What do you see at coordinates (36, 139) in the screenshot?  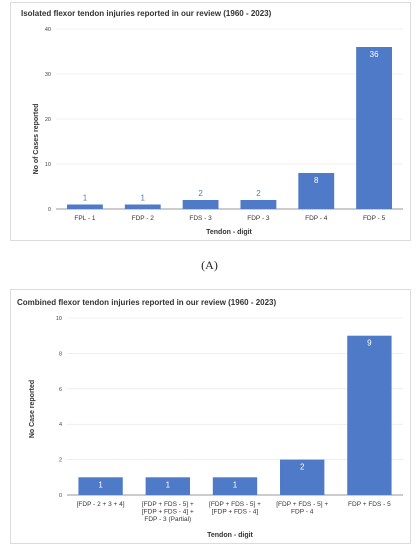 I see `y-axis-title: No of Cases reported` at bounding box center [36, 139].